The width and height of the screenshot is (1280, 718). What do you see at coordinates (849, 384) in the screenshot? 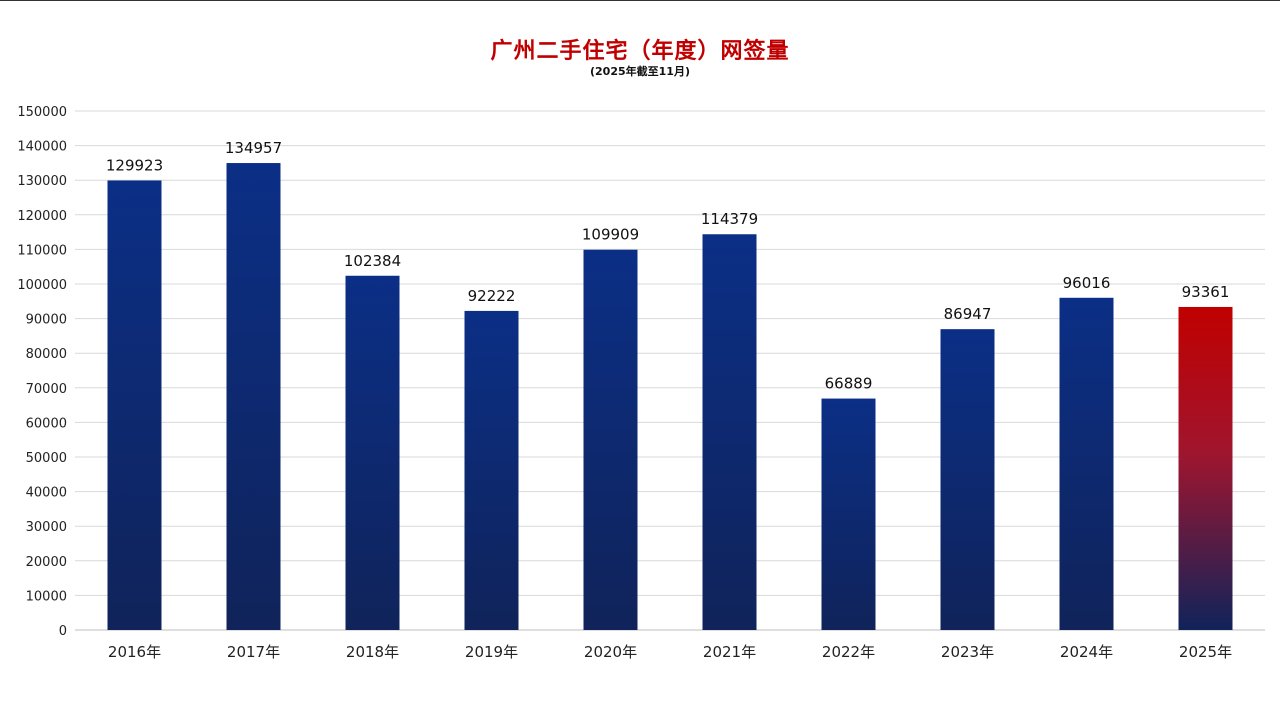
I see `data-label: 66889` at bounding box center [849, 384].